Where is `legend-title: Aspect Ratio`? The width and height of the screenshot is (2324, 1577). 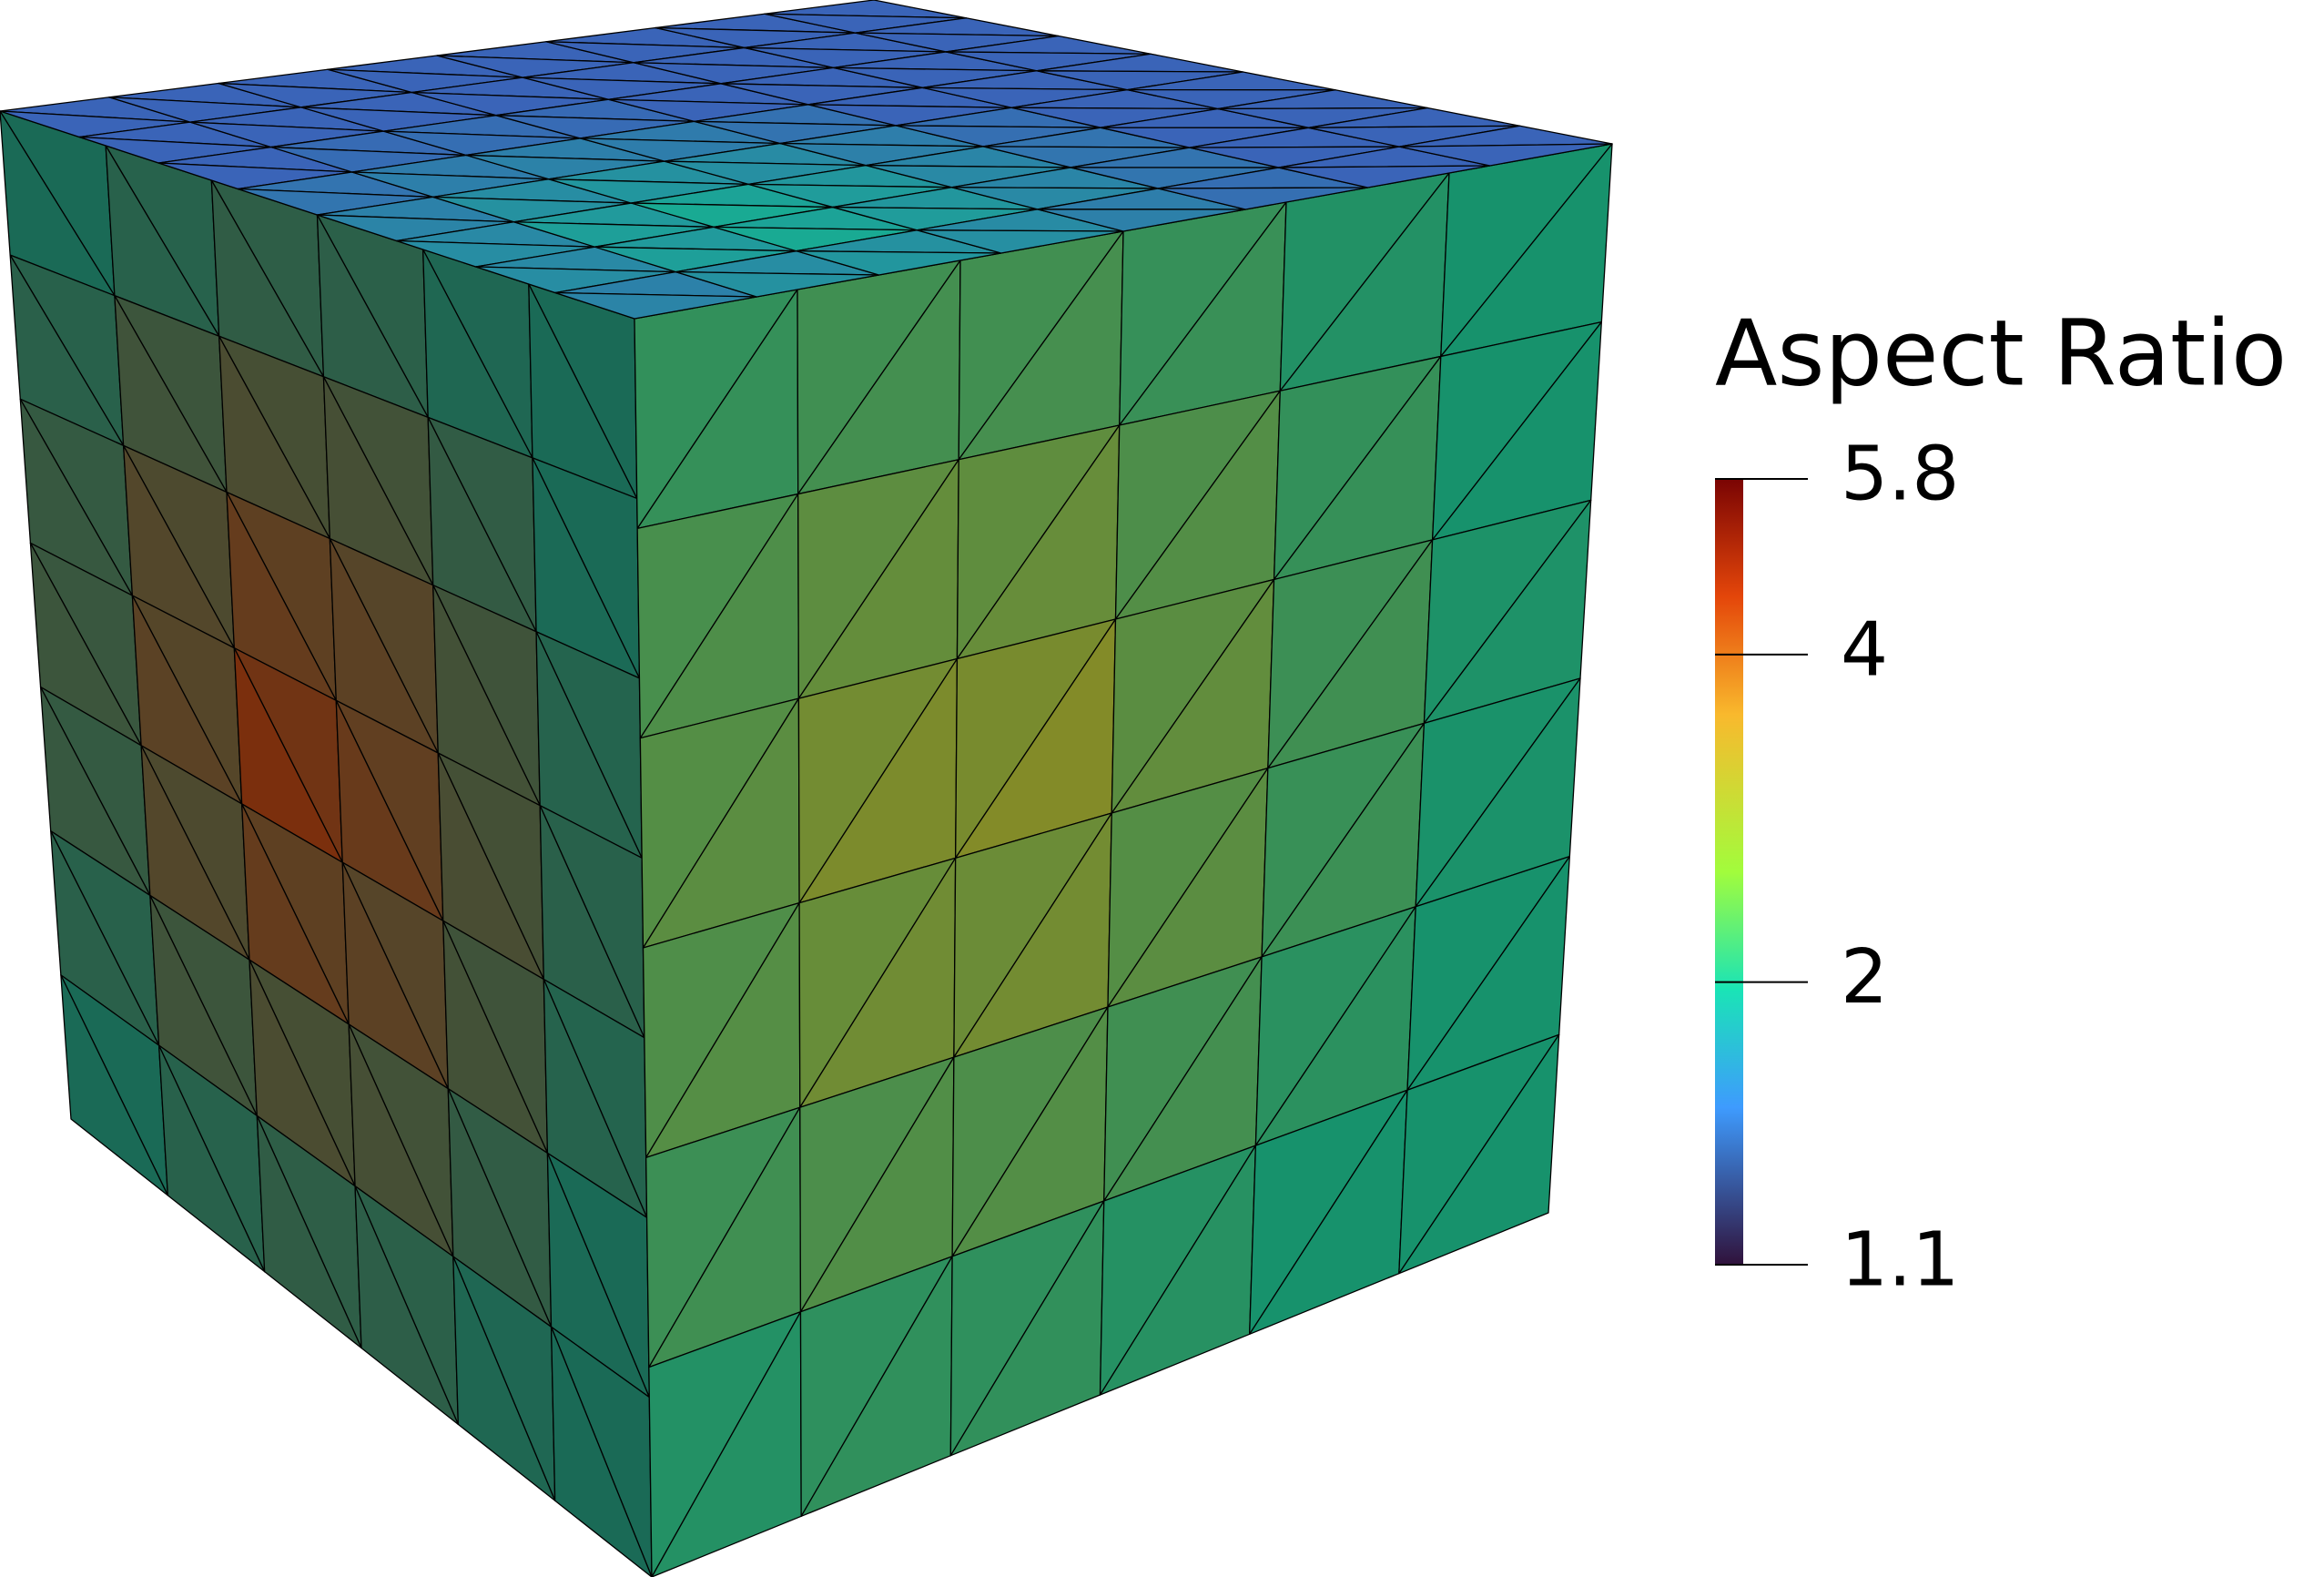 legend-title: Aspect Ratio is located at coordinates (2001, 353).